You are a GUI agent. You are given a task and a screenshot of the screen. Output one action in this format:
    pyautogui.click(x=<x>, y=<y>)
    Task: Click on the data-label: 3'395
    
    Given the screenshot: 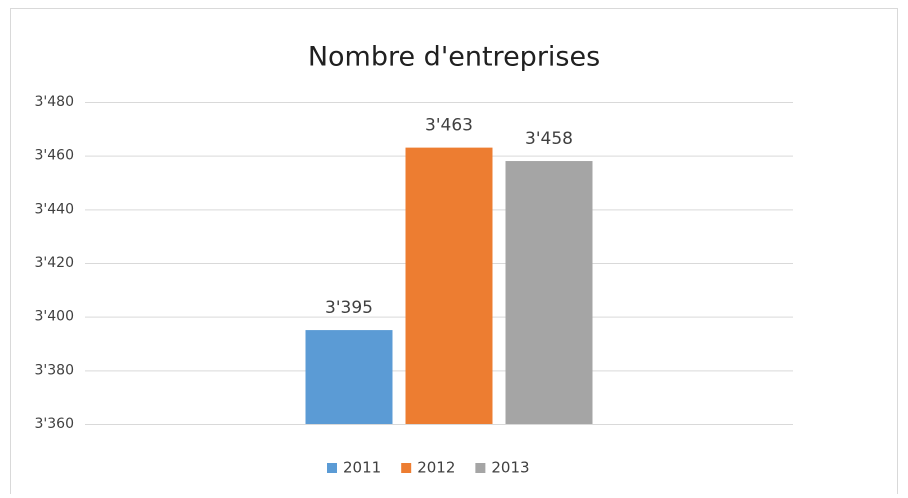 What is the action you would take?
    pyautogui.click(x=349, y=308)
    